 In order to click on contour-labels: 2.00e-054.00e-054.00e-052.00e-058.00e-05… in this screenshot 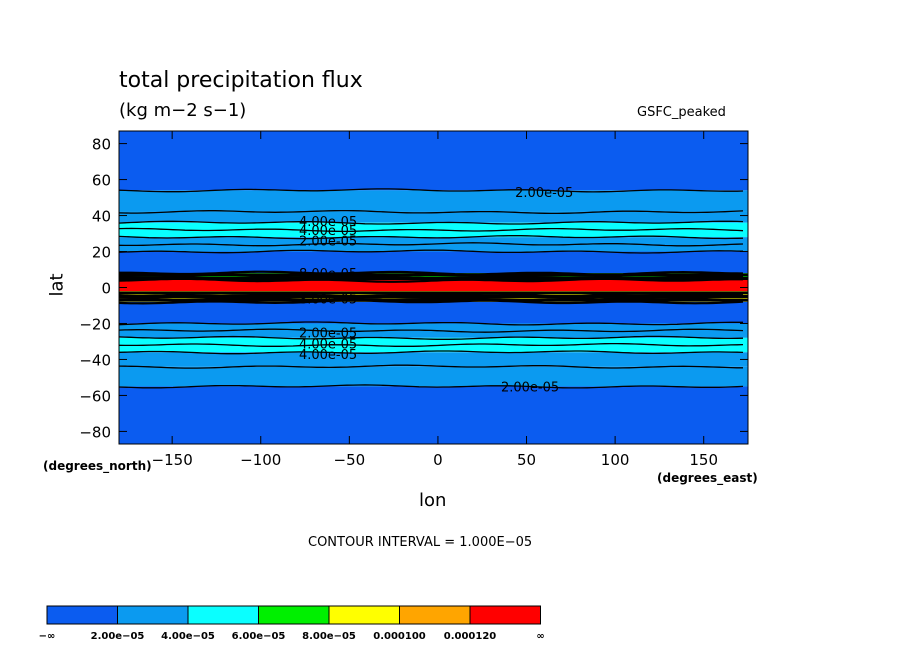, I will do `click(436, 290)`.